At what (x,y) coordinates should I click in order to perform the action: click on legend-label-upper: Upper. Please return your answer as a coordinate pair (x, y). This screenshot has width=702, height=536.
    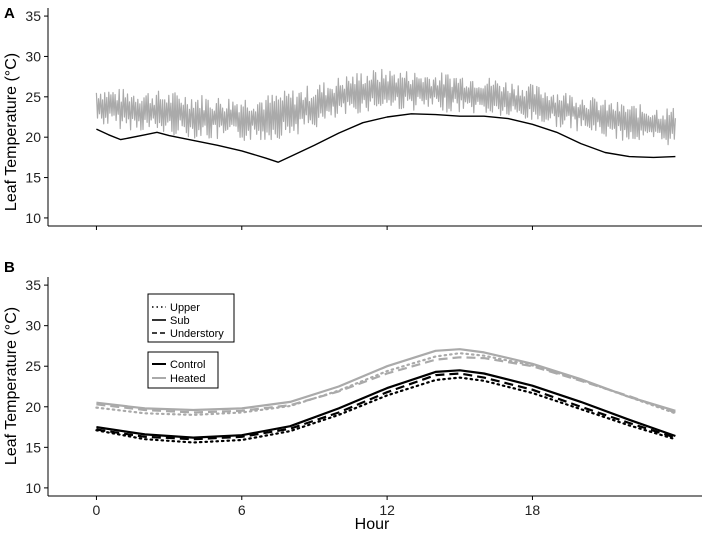
    Looking at the image, I should click on (185, 308).